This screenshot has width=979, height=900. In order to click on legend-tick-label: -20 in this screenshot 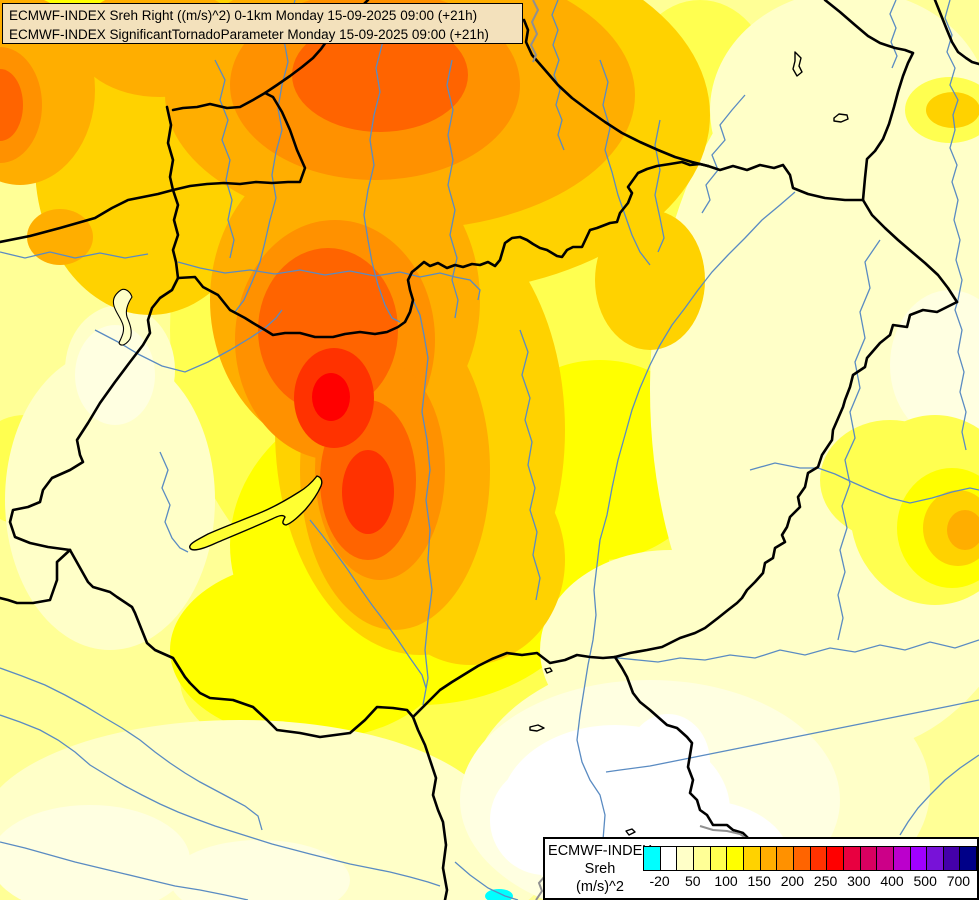, I will do `click(659, 881)`.